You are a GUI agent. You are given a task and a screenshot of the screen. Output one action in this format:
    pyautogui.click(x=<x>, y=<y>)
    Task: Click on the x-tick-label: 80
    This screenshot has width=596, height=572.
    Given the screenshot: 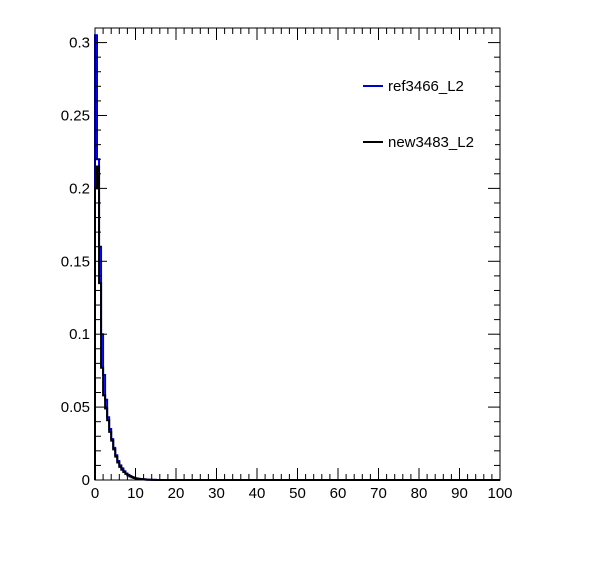 What is the action you would take?
    pyautogui.click(x=419, y=493)
    